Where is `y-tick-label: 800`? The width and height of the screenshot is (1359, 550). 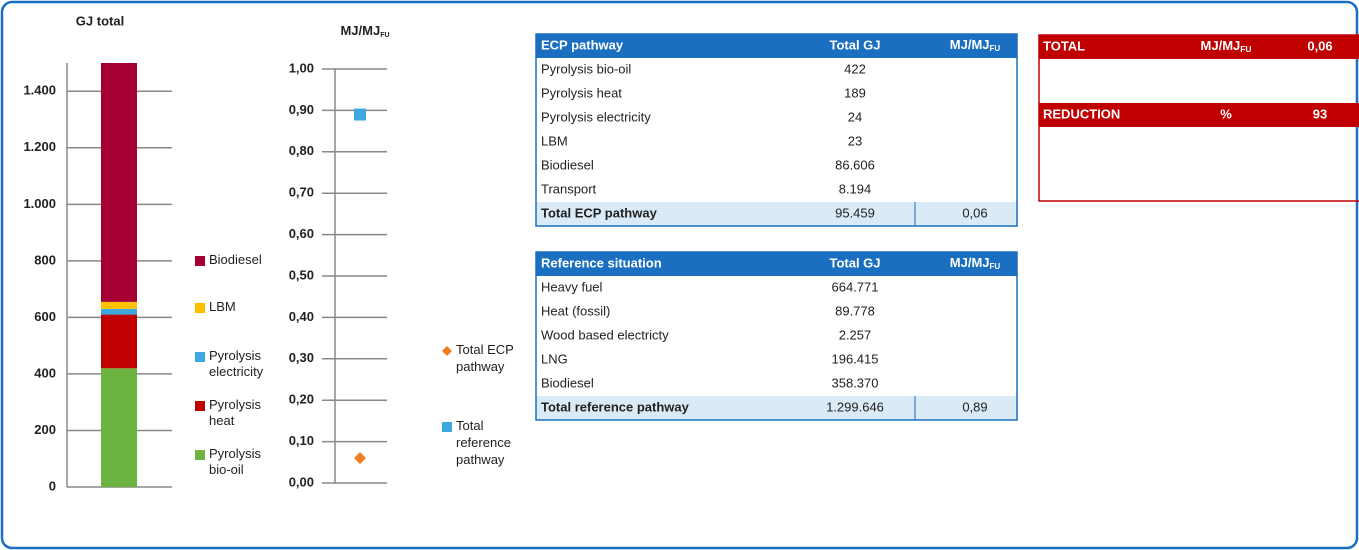 y-tick-label: 800 is located at coordinates (45, 259).